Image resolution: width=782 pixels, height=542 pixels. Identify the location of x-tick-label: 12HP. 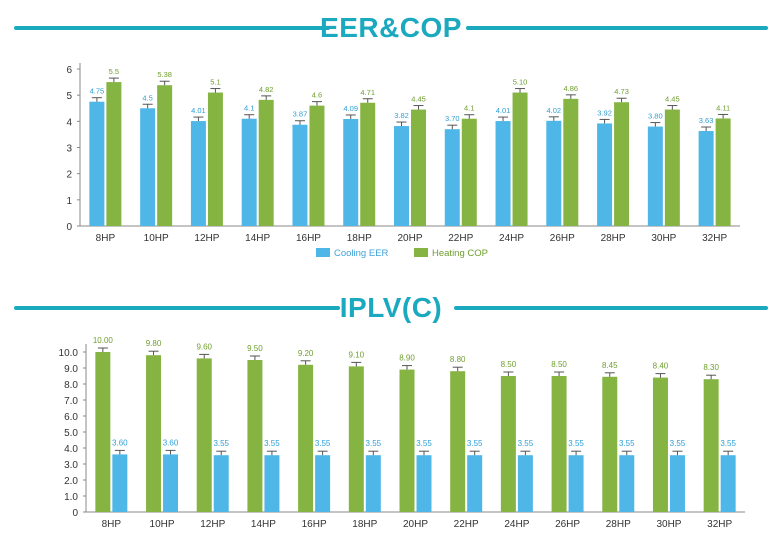
(206, 238).